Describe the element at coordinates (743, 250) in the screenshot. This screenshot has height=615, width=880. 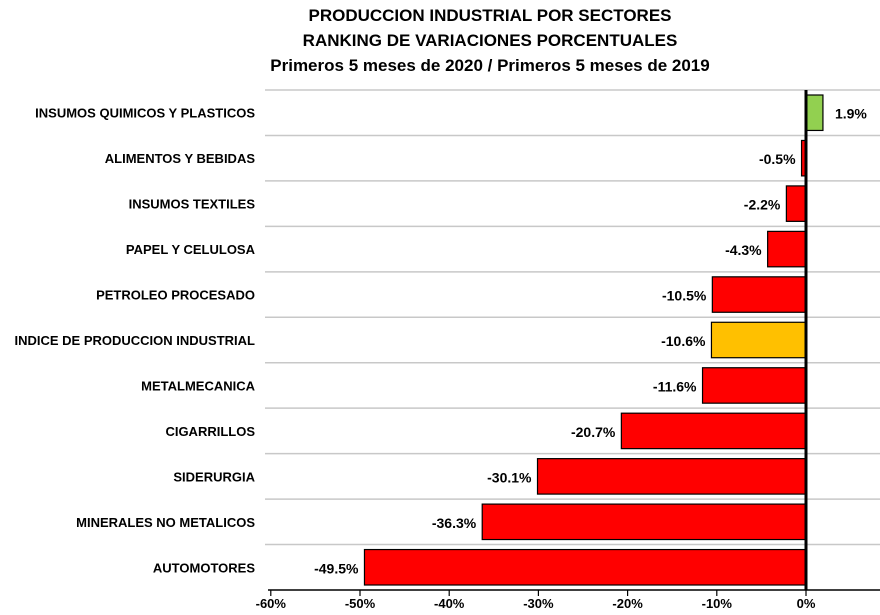
I see `data-label: -4.3%` at that location.